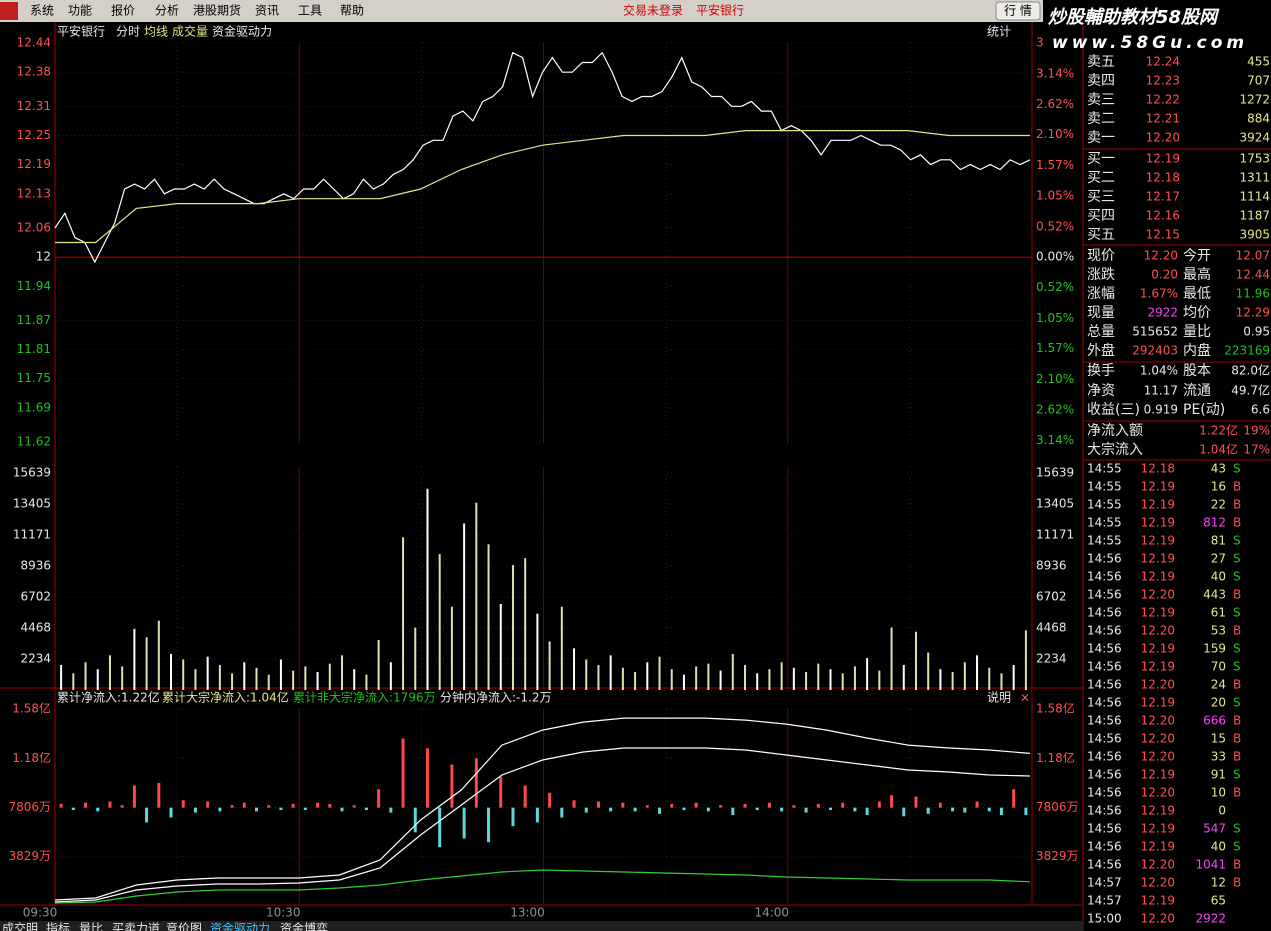 The width and height of the screenshot is (1271, 931). I want to click on book-label: 卖五, so click(1101, 62).